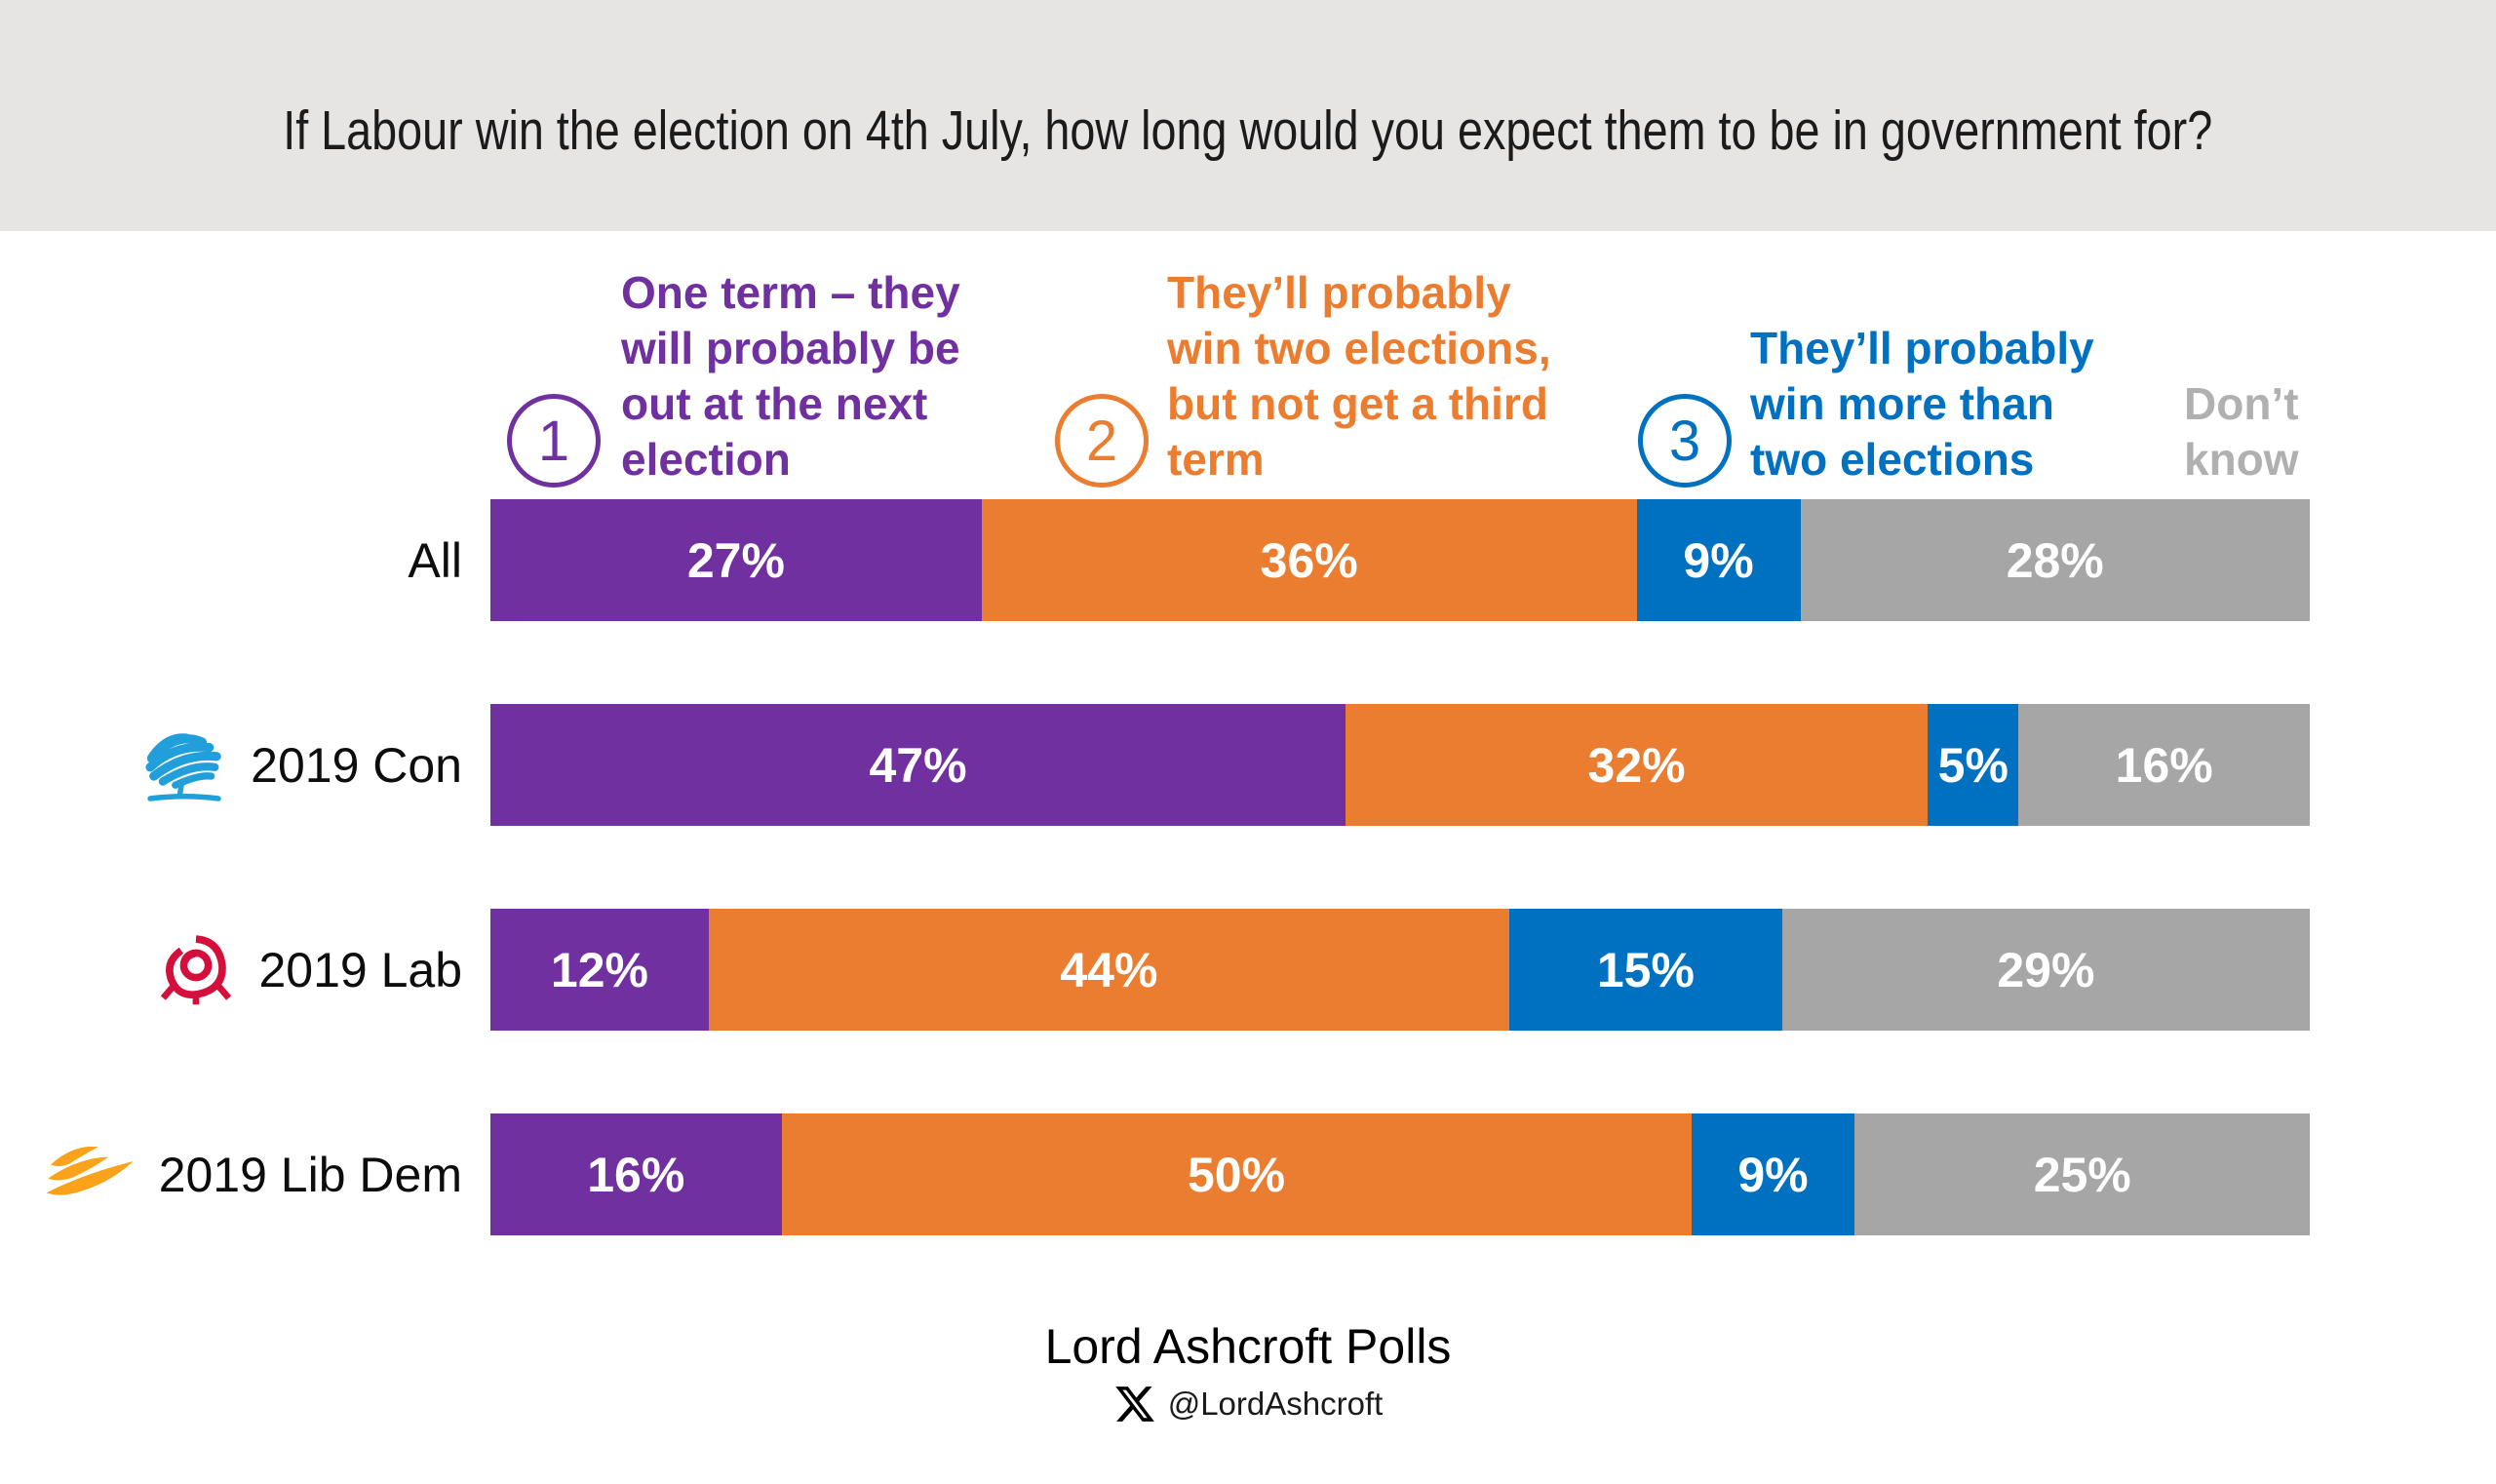  I want to click on segment-con-two-elections: 32%, so click(1637, 765).